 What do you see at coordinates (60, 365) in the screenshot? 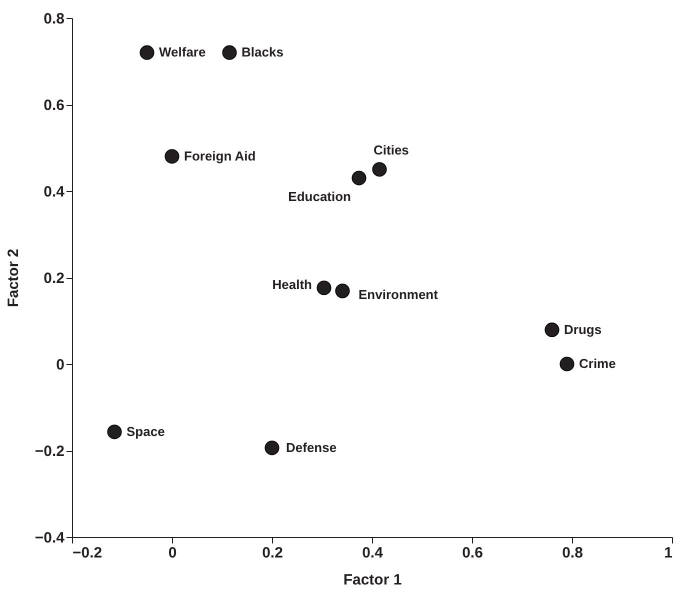
I see `y-tick-label: 0` at bounding box center [60, 365].